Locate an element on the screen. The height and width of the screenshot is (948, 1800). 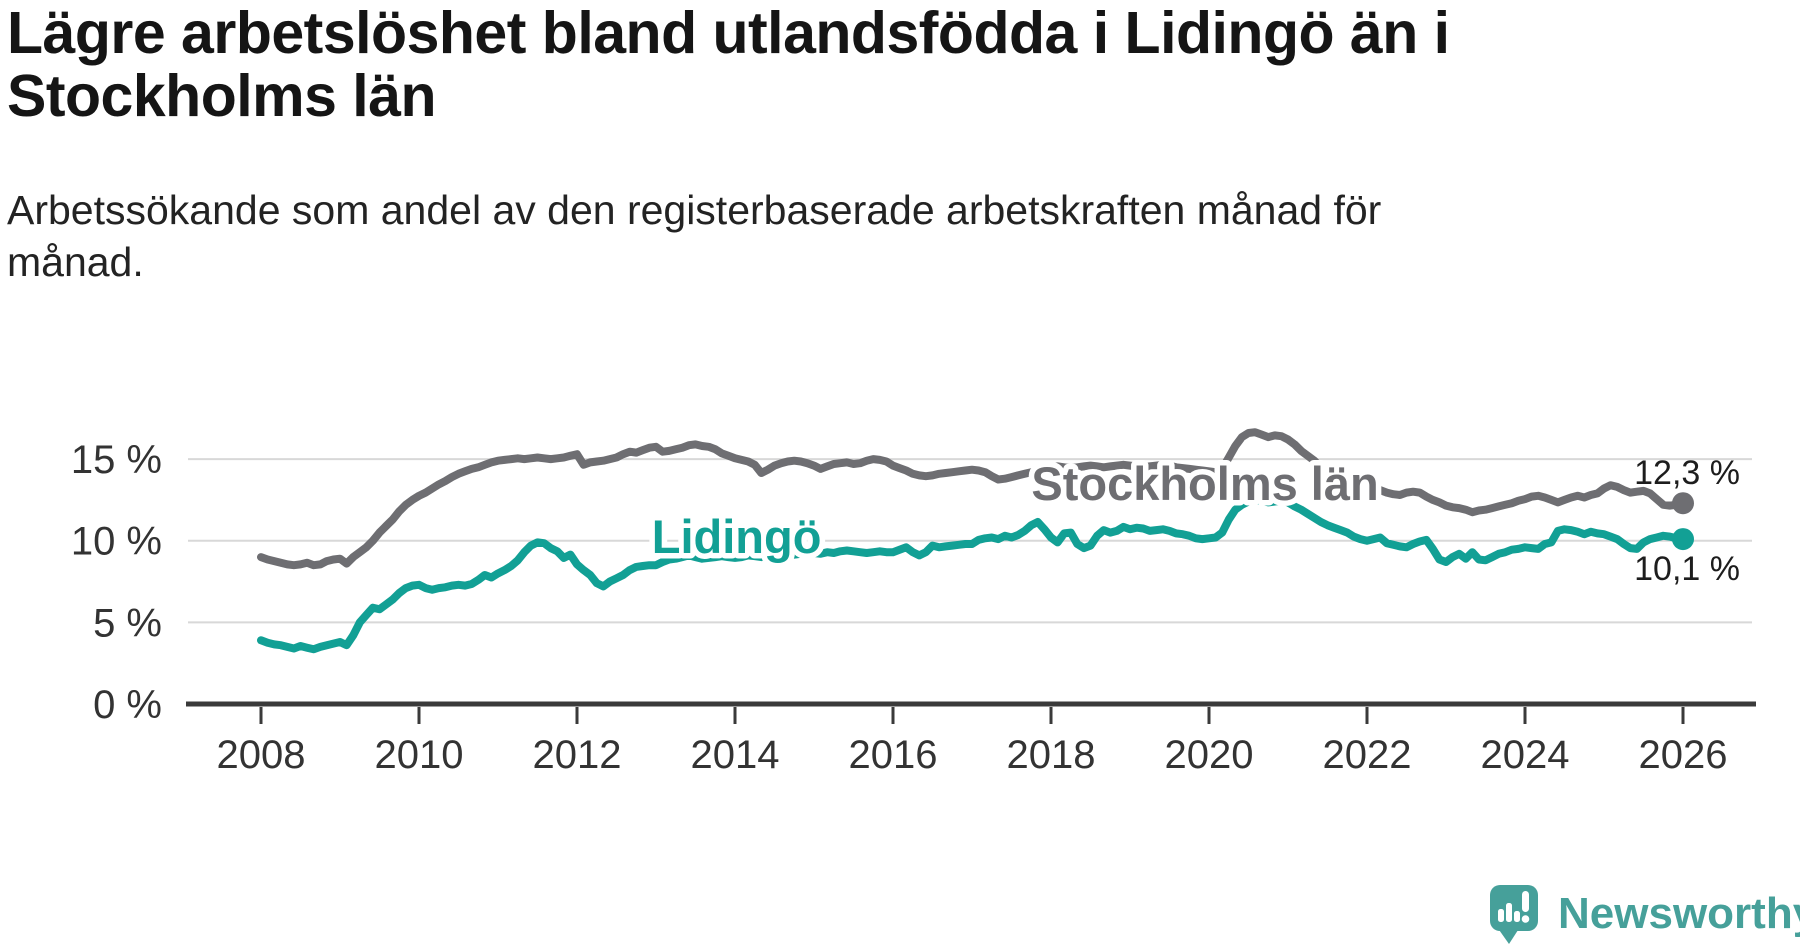
y-tick-label: 0 % is located at coordinates (127, 705).